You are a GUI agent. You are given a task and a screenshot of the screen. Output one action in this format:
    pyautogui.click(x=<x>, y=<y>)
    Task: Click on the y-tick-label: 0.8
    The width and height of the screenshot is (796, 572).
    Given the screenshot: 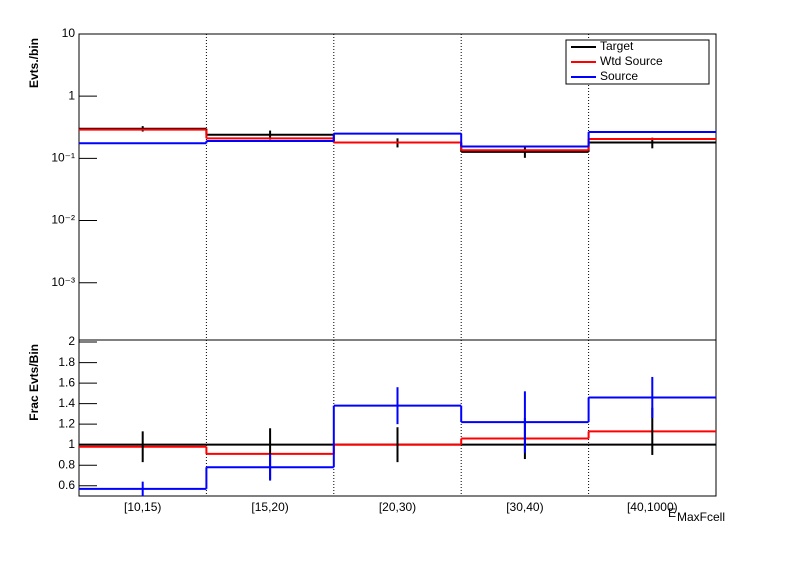 What is the action you would take?
    pyautogui.click(x=66, y=464)
    